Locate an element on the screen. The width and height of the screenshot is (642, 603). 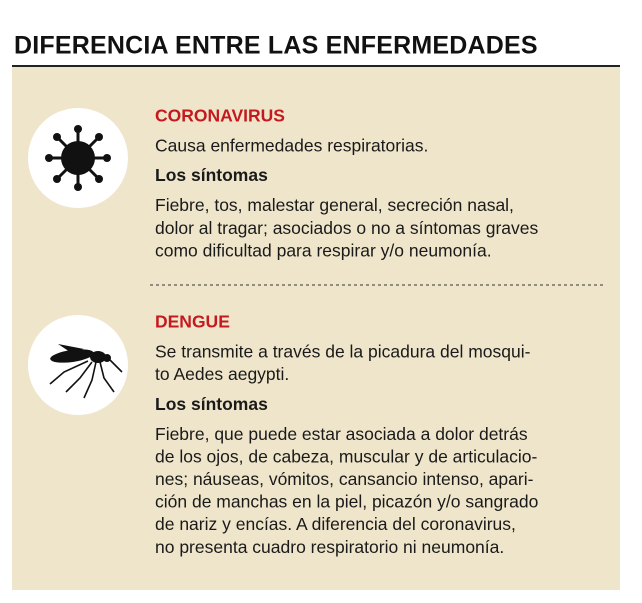
description-line: to Aedes aegypti. is located at coordinates (222, 374).